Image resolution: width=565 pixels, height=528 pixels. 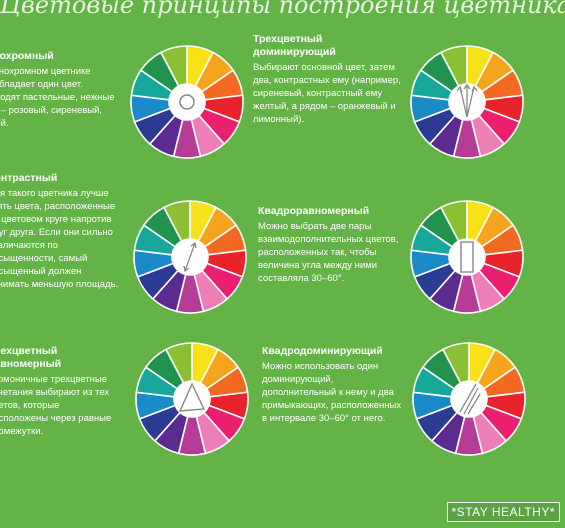 I want to click on rectangle-marker-icon, so click(x=467, y=257).